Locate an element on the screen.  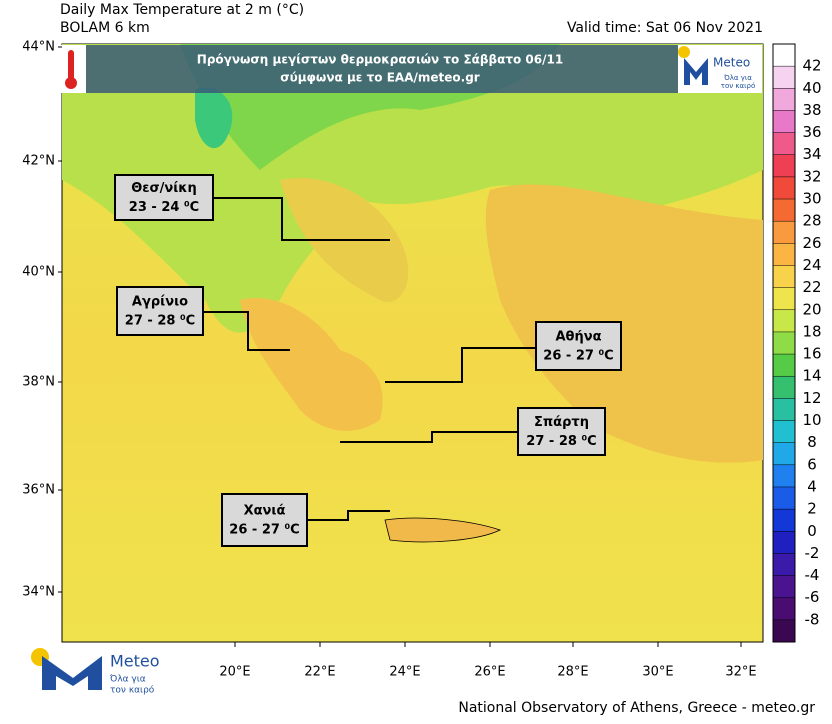
callout-city: Αγρίνιο is located at coordinates (160, 302).